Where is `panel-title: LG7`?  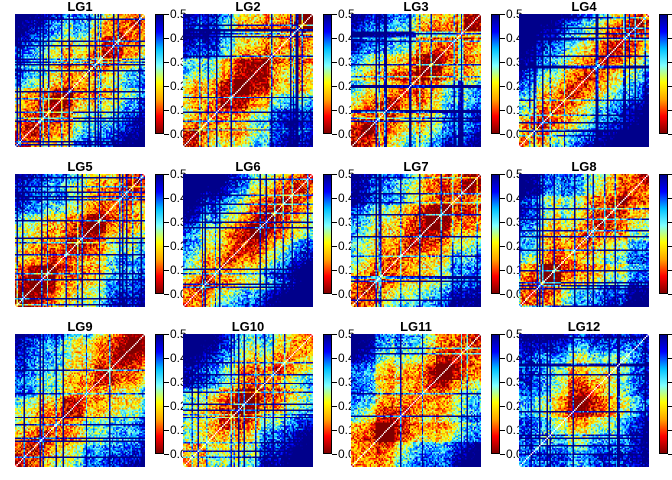 panel-title: LG7 is located at coordinates (416, 166).